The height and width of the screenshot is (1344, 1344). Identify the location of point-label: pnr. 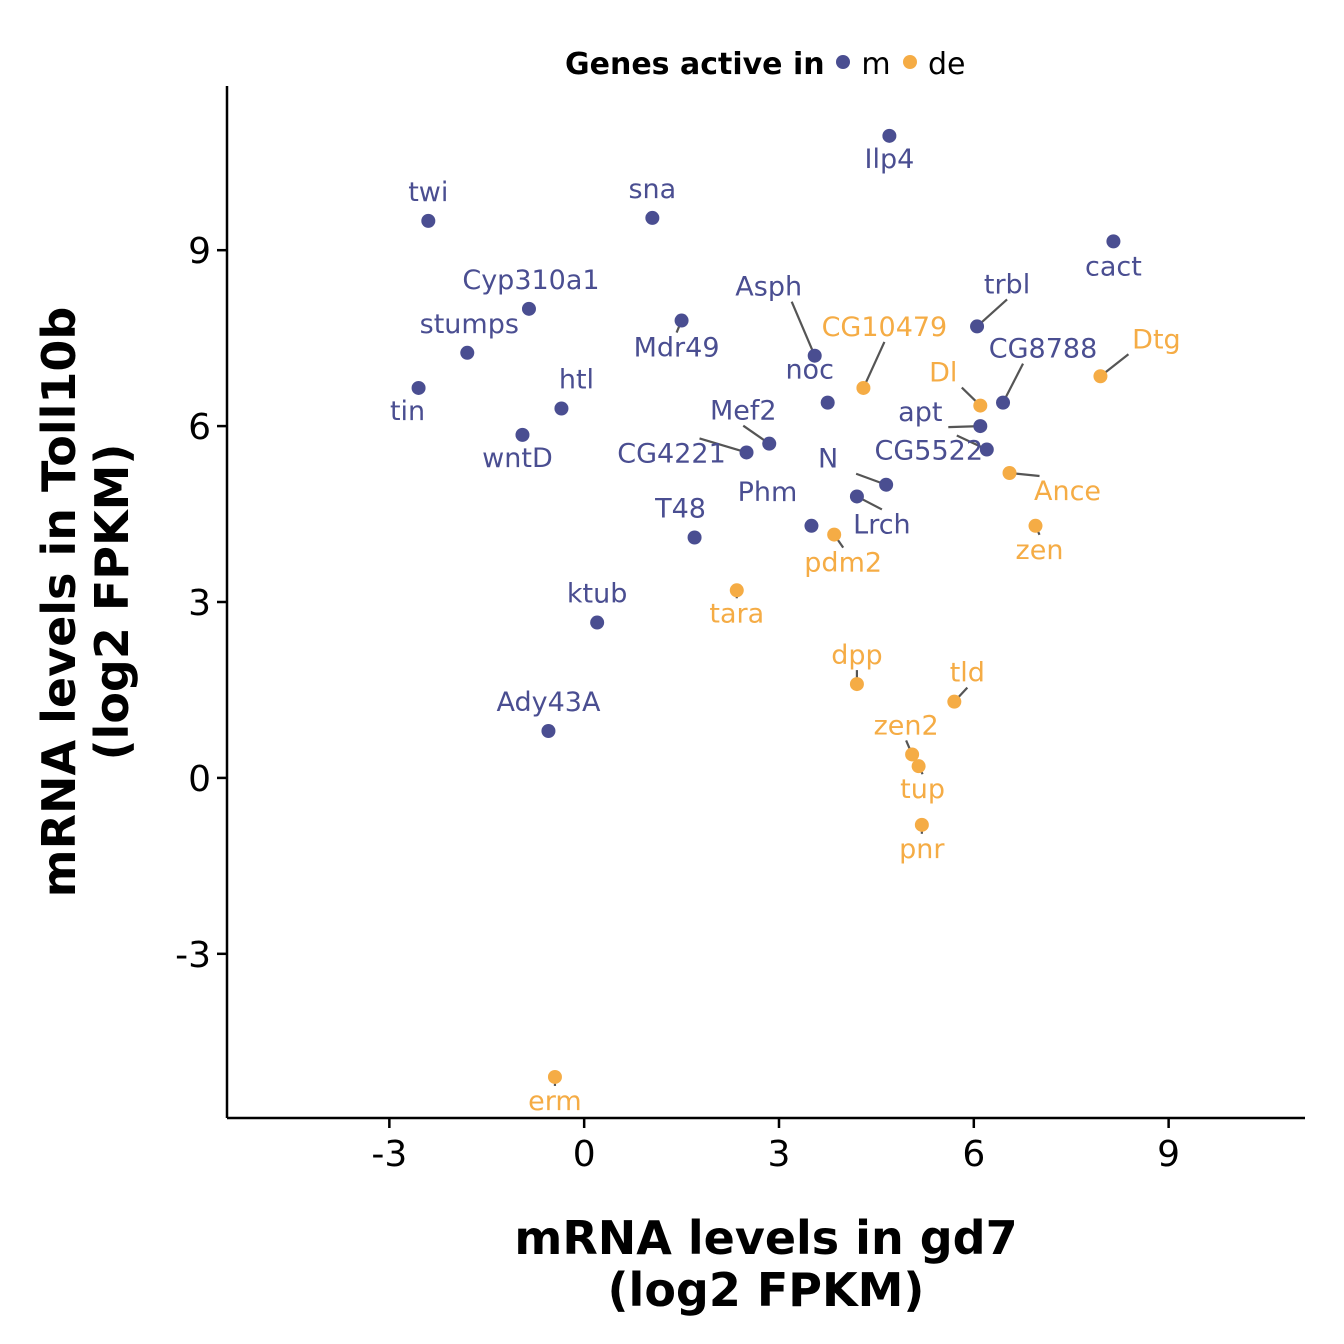
(922, 849).